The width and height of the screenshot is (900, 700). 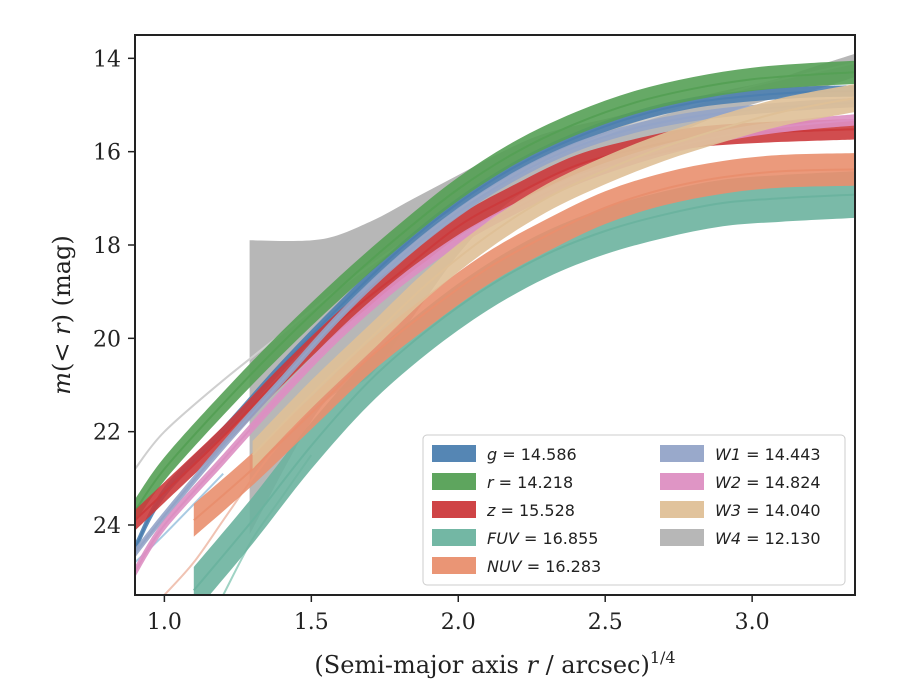 I want to click on x-tick-label: 3.0, so click(x=752, y=622).